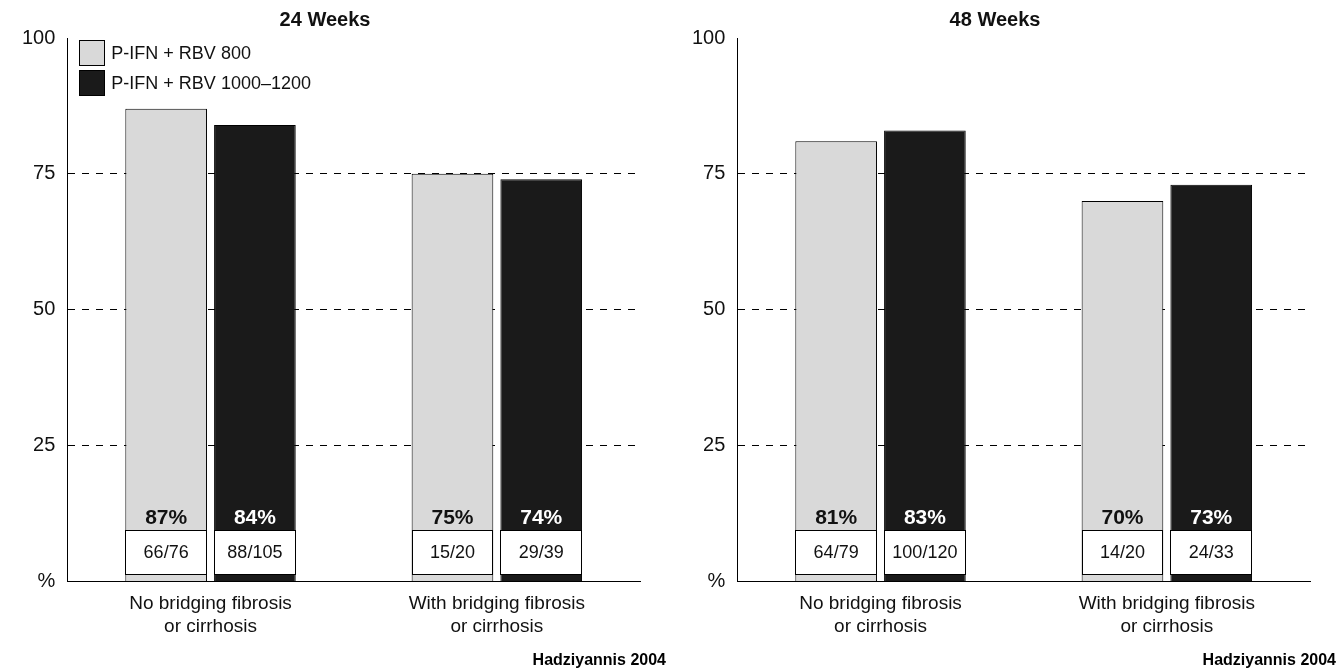 The image size is (1340, 671). Describe the element at coordinates (1211, 516) in the screenshot. I see `data-label: 73%` at that location.